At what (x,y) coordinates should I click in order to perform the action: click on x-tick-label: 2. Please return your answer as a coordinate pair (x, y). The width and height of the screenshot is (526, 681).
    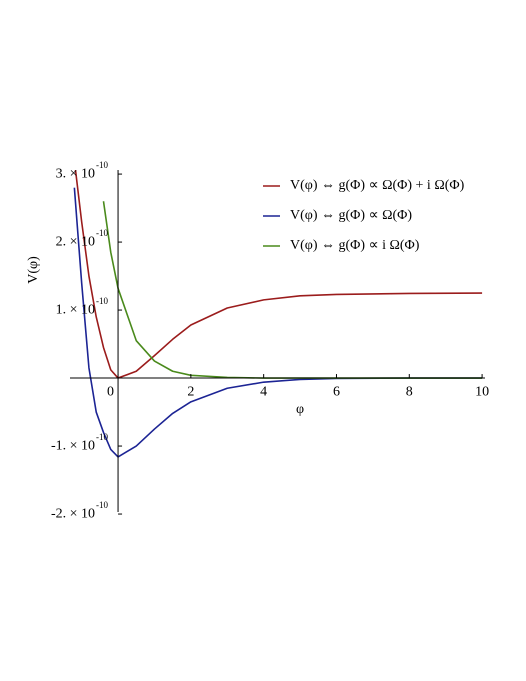
    Looking at the image, I should click on (190, 391).